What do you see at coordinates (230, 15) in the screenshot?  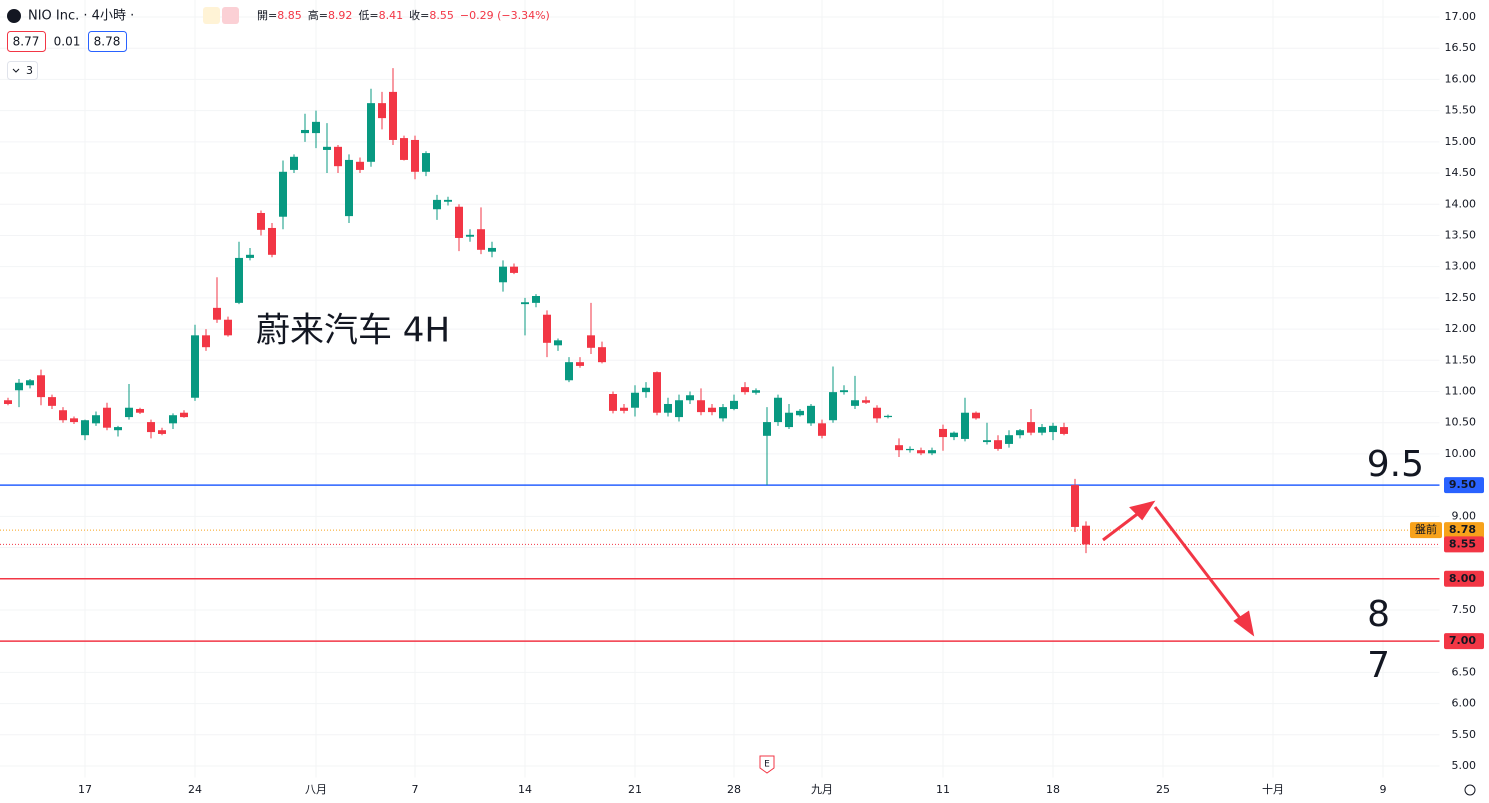 I see `delay-icon` at bounding box center [230, 15].